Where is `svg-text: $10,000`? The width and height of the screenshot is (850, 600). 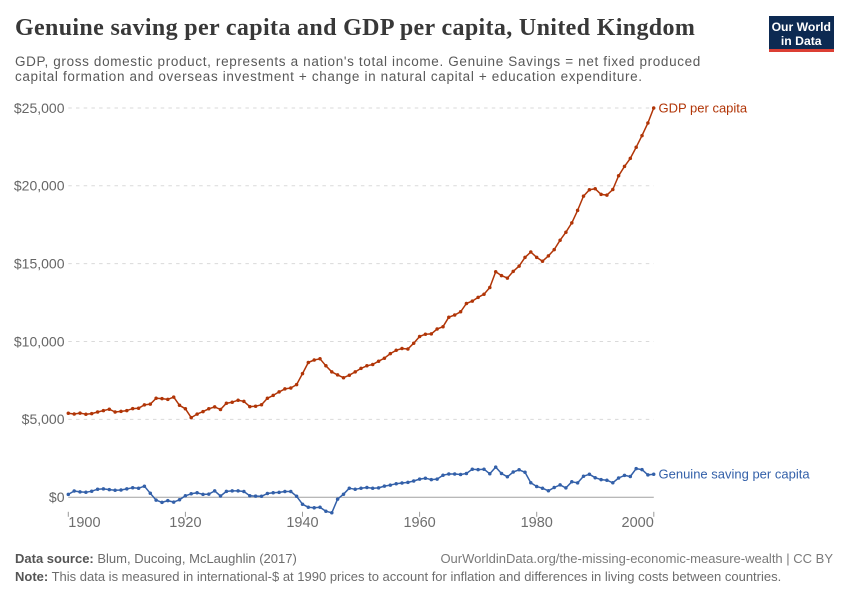 svg-text: $10,000 is located at coordinates (39, 341).